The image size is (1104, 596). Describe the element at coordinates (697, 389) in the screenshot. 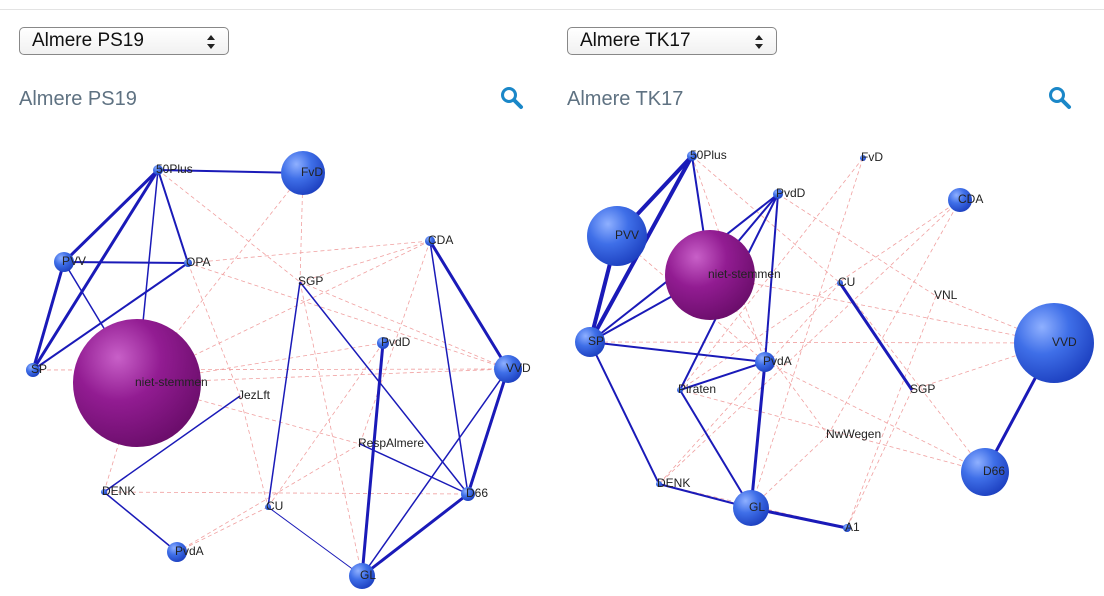

I see `node-label: Piraten` at that location.